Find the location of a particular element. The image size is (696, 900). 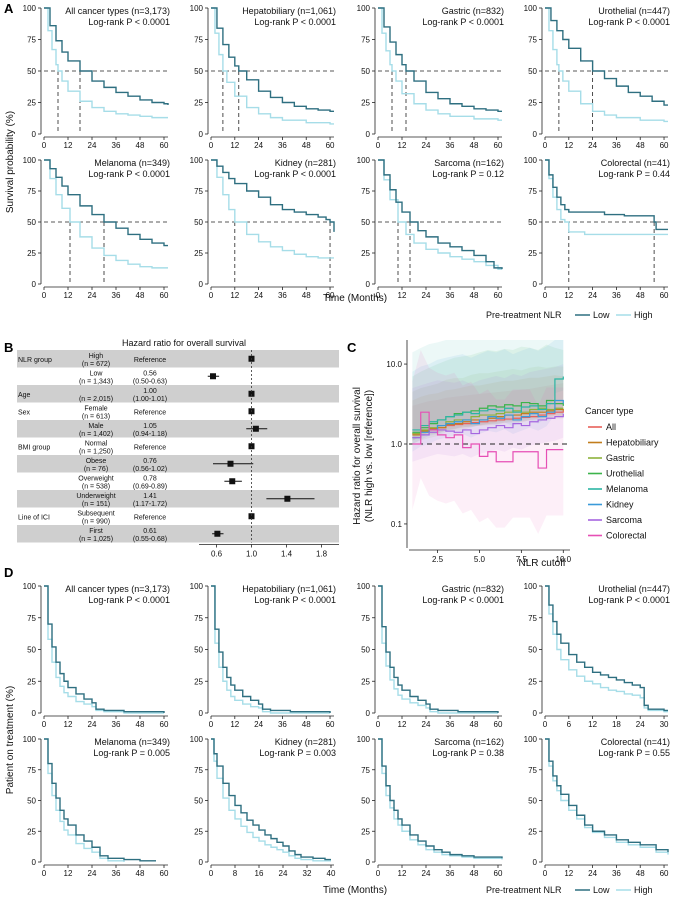

panel-a-xtick-label: 36 is located at coordinates (282, 295).